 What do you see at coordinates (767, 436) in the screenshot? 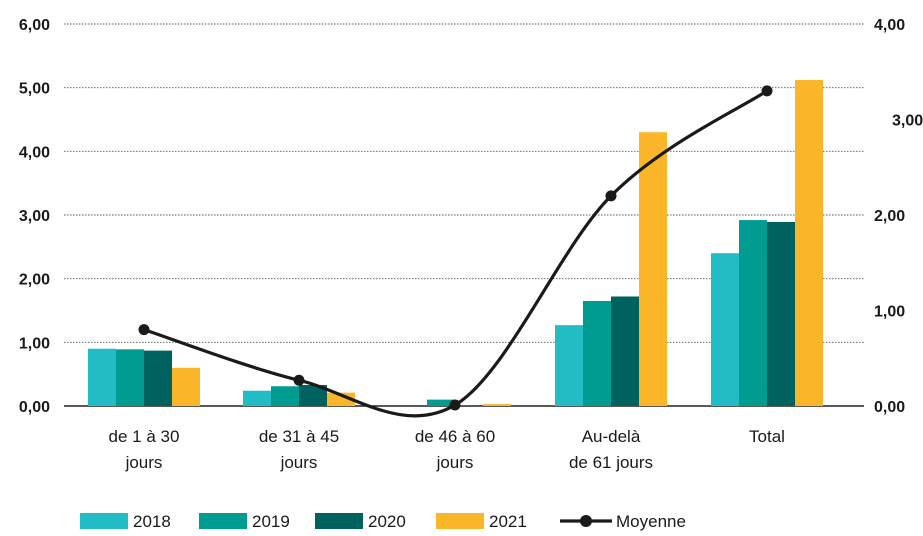
I see `category-label: Total` at bounding box center [767, 436].